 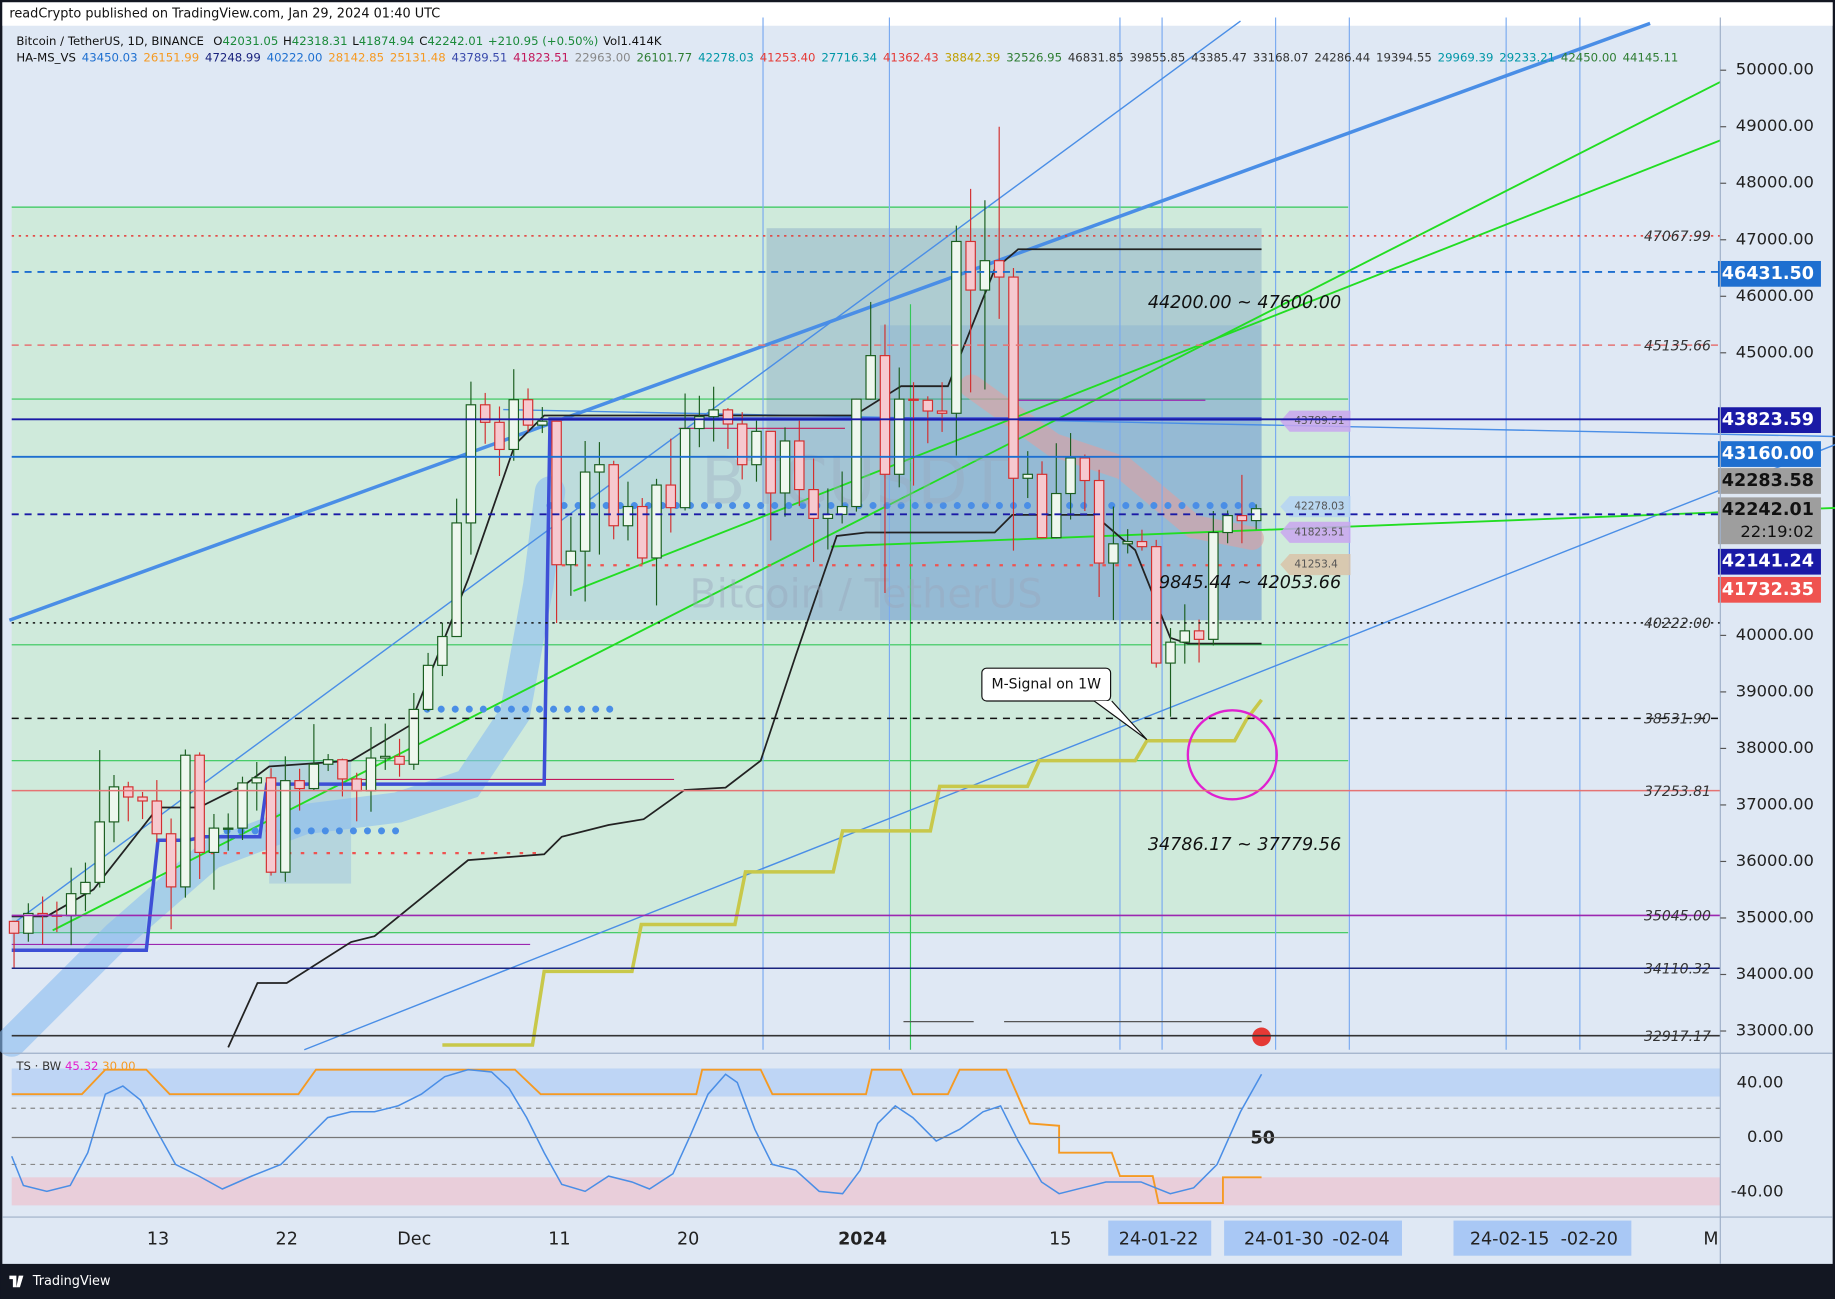 What do you see at coordinates (355, 40) in the screenshot?
I see `ohlc-key: L` at bounding box center [355, 40].